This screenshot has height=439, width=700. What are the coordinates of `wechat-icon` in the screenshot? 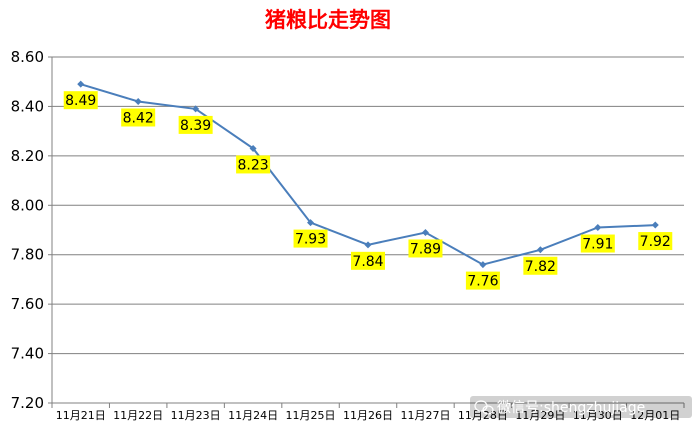 It's located at (484, 407).